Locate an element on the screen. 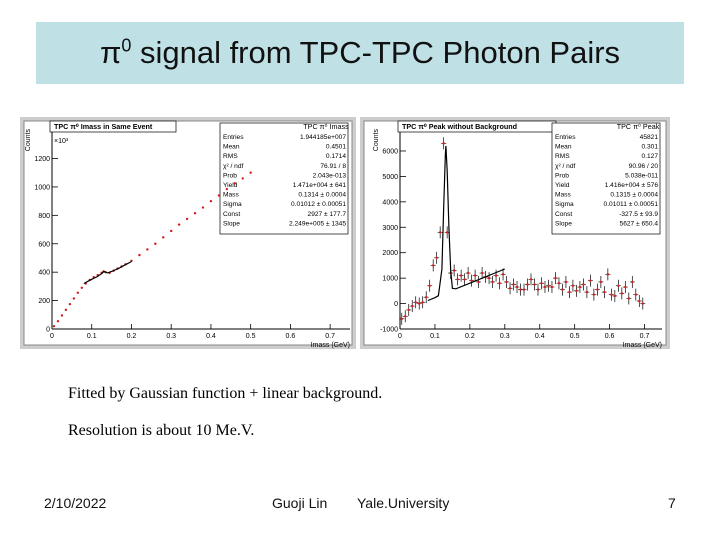  caption-resolution: Resolution is about 10 Me.V. is located at coordinates (161, 430).